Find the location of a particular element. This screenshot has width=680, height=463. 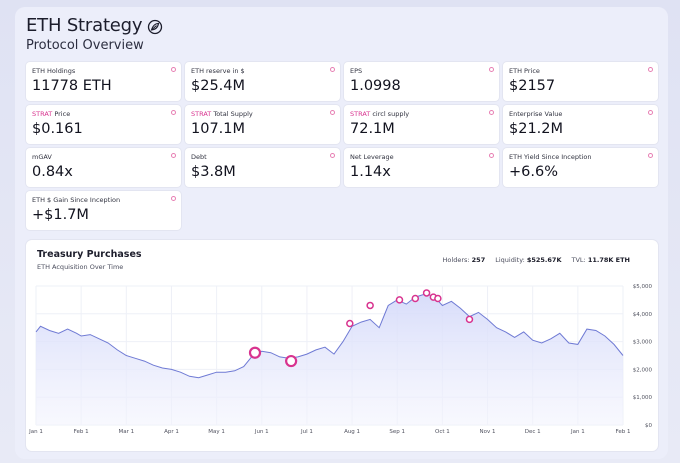

x-tick-label: May 1 is located at coordinates (216, 432).